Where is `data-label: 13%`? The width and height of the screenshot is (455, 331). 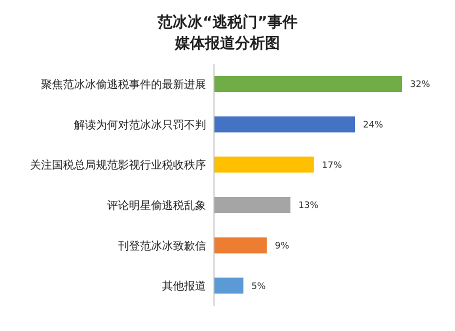
data-label: 13% is located at coordinates (308, 206).